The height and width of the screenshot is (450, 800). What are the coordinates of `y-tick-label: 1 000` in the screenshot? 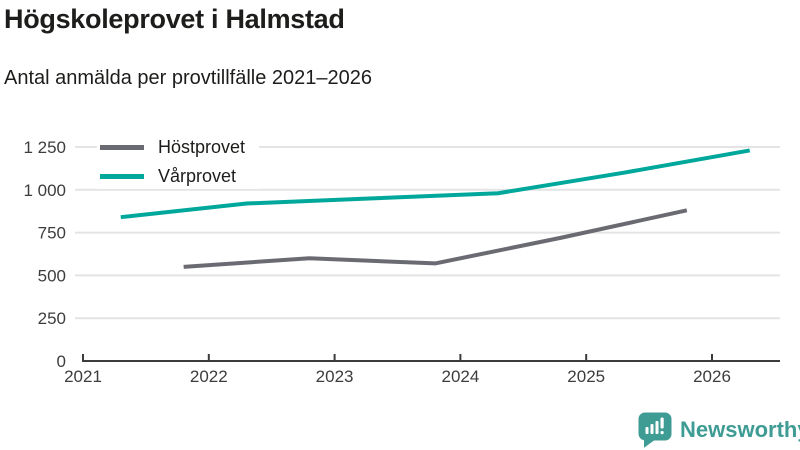 It's located at (44, 190).